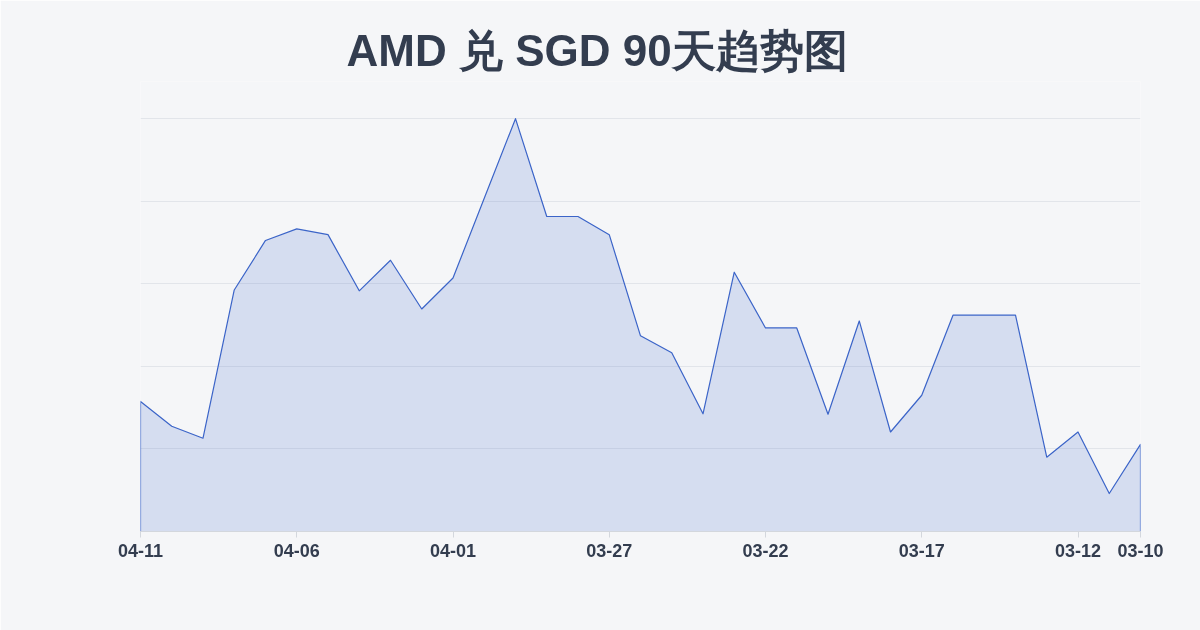 Image resolution: width=1200 pixels, height=630 pixels. I want to click on chart-title: AMD 兑 SGD 90天趋势图, so click(597, 50).